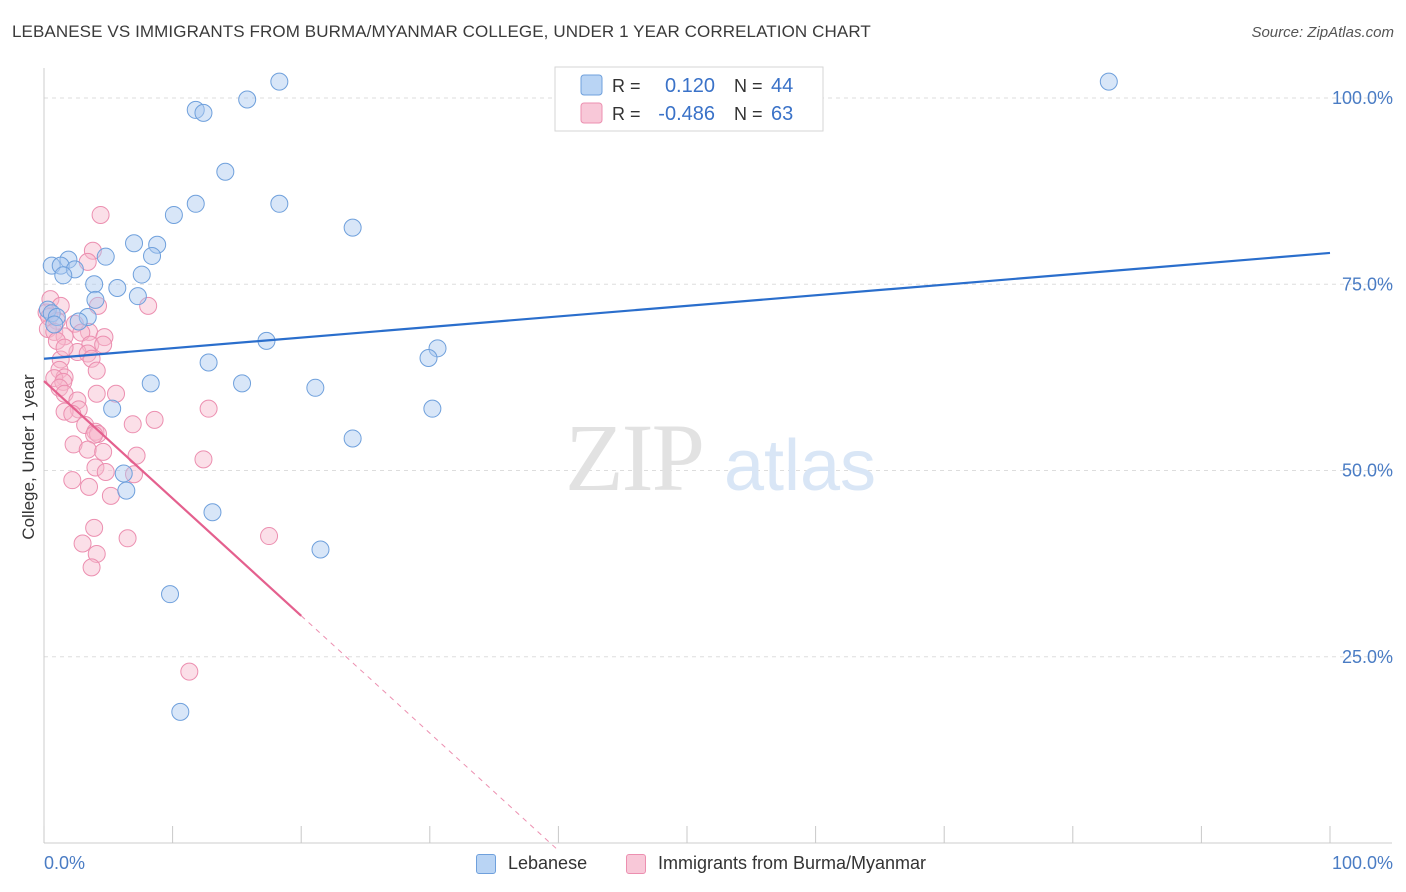  Describe the element at coordinates (636, 863) in the screenshot. I see `legend-swatch-burma` at that location.